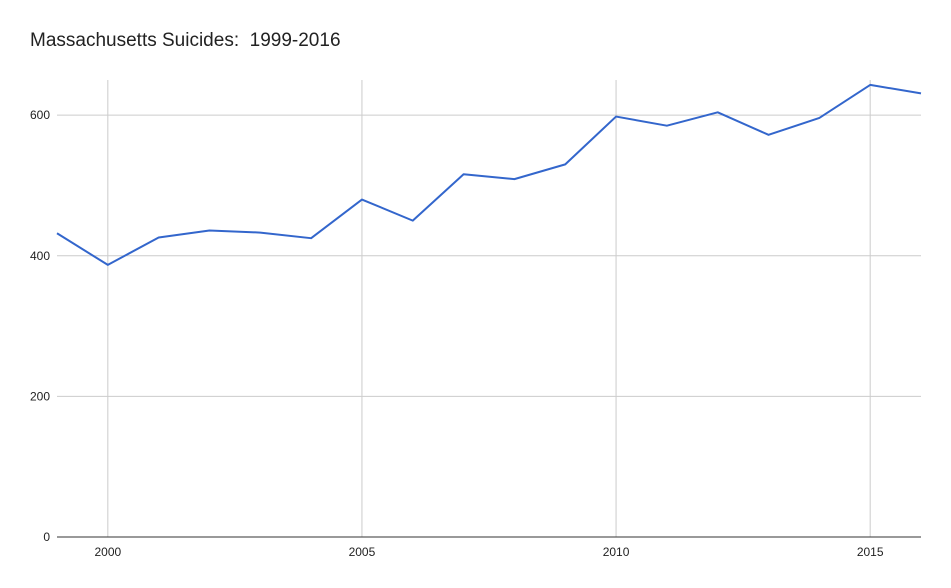 Image resolution: width=951 pixels, height=588 pixels. I want to click on x-tick-label: 2010, so click(616, 552).